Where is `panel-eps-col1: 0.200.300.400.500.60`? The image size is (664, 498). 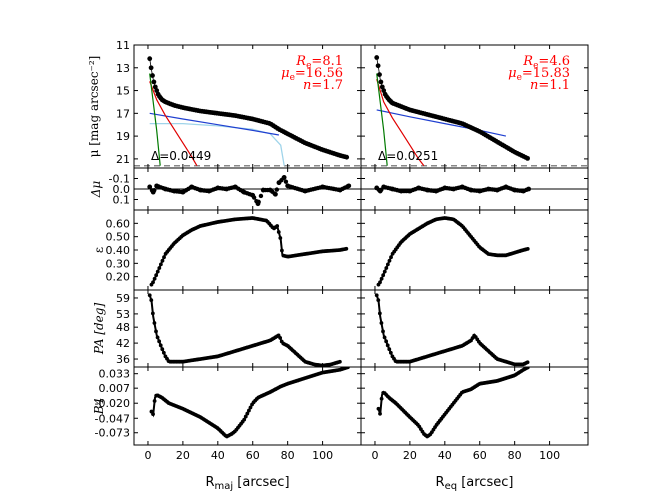 panel-eps-col1: 0.200.300.400.500.60 is located at coordinates (234, 250).